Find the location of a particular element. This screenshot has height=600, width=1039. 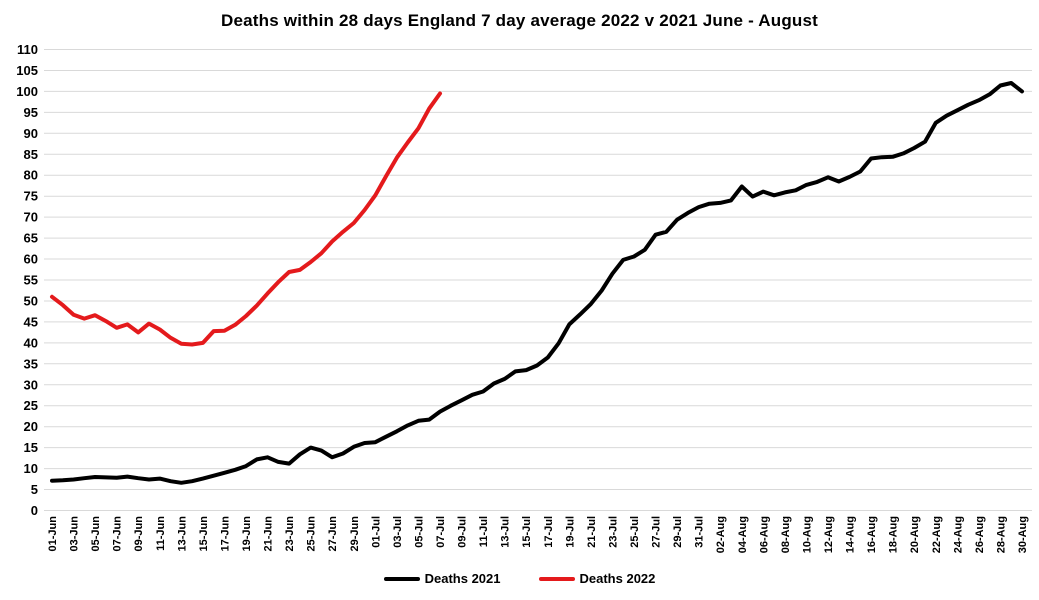

x-axis-tick-label: 15-Jul is located at coordinates (527, 532).